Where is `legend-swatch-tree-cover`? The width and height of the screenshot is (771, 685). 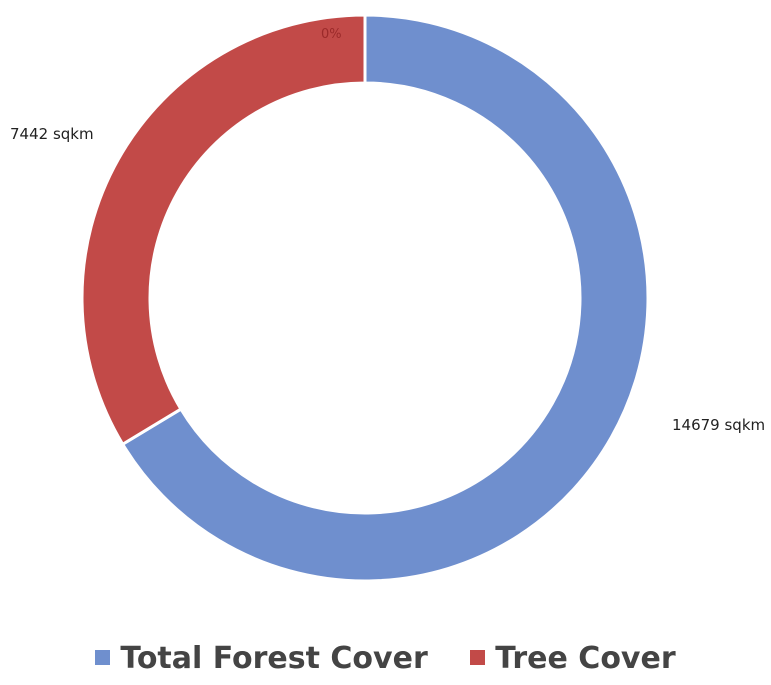 legend-swatch-tree-cover is located at coordinates (478, 657).